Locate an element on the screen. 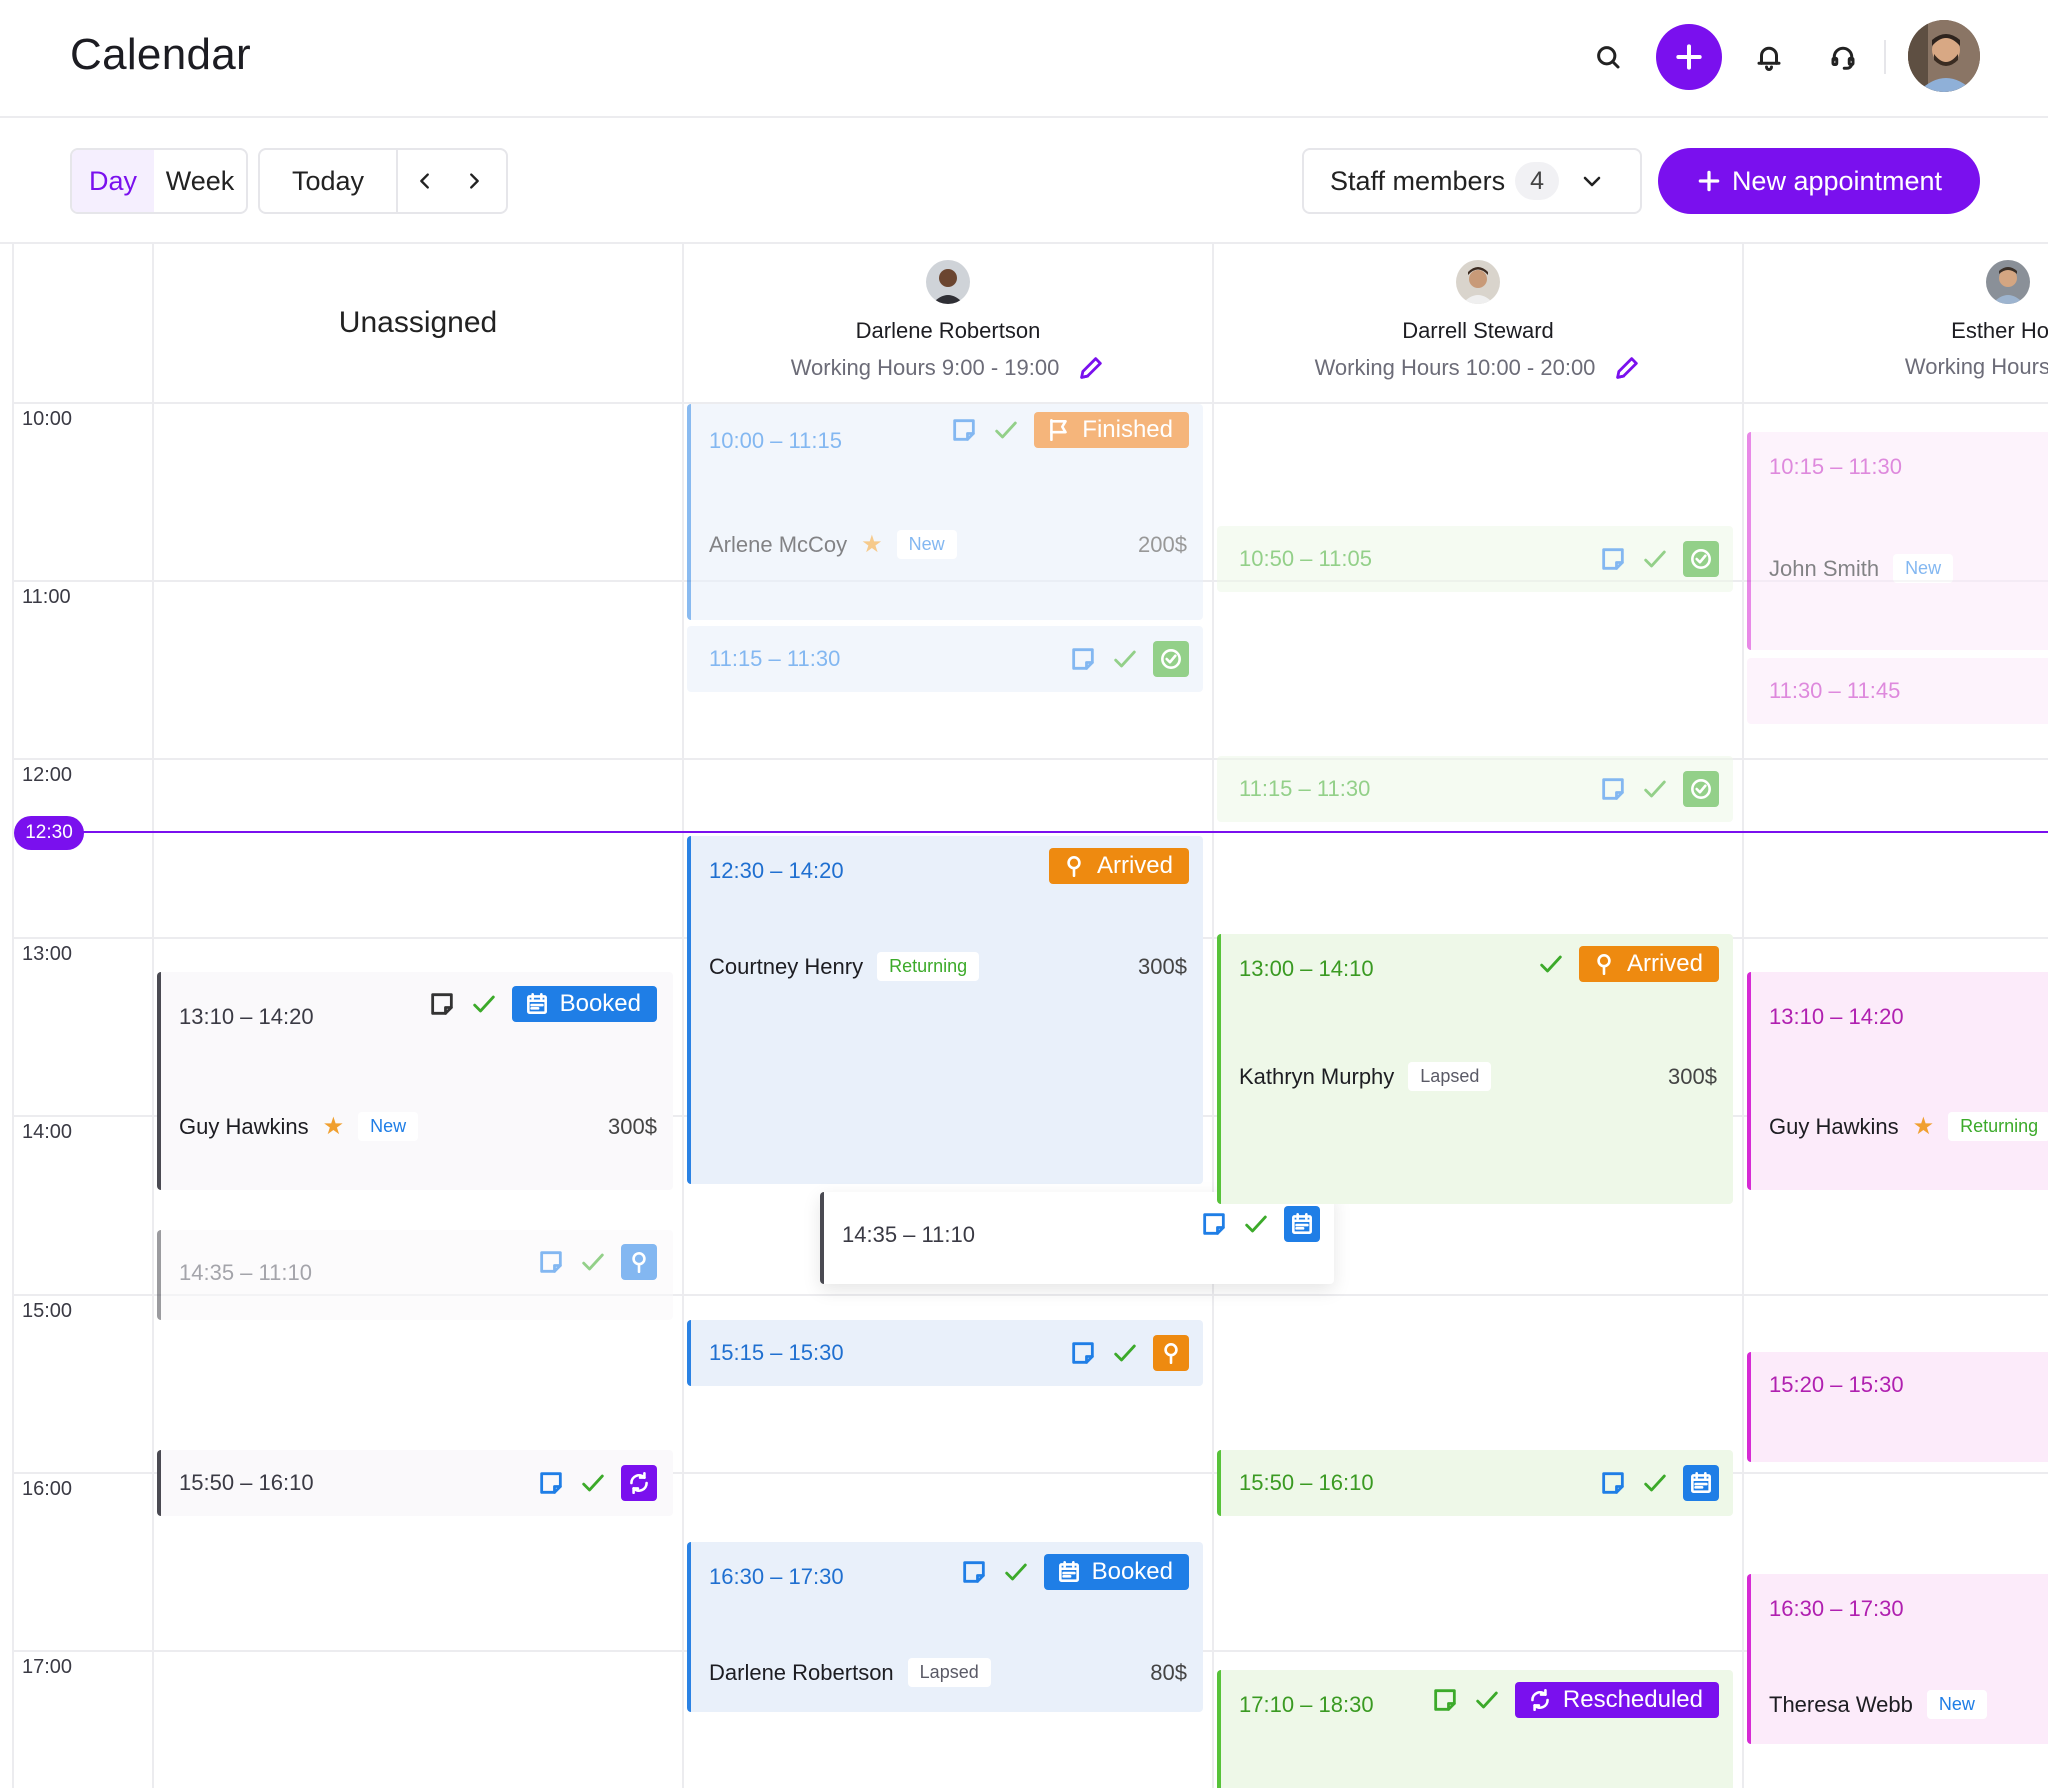 The image size is (2048, 1788). bell-icon is located at coordinates (1769, 58).